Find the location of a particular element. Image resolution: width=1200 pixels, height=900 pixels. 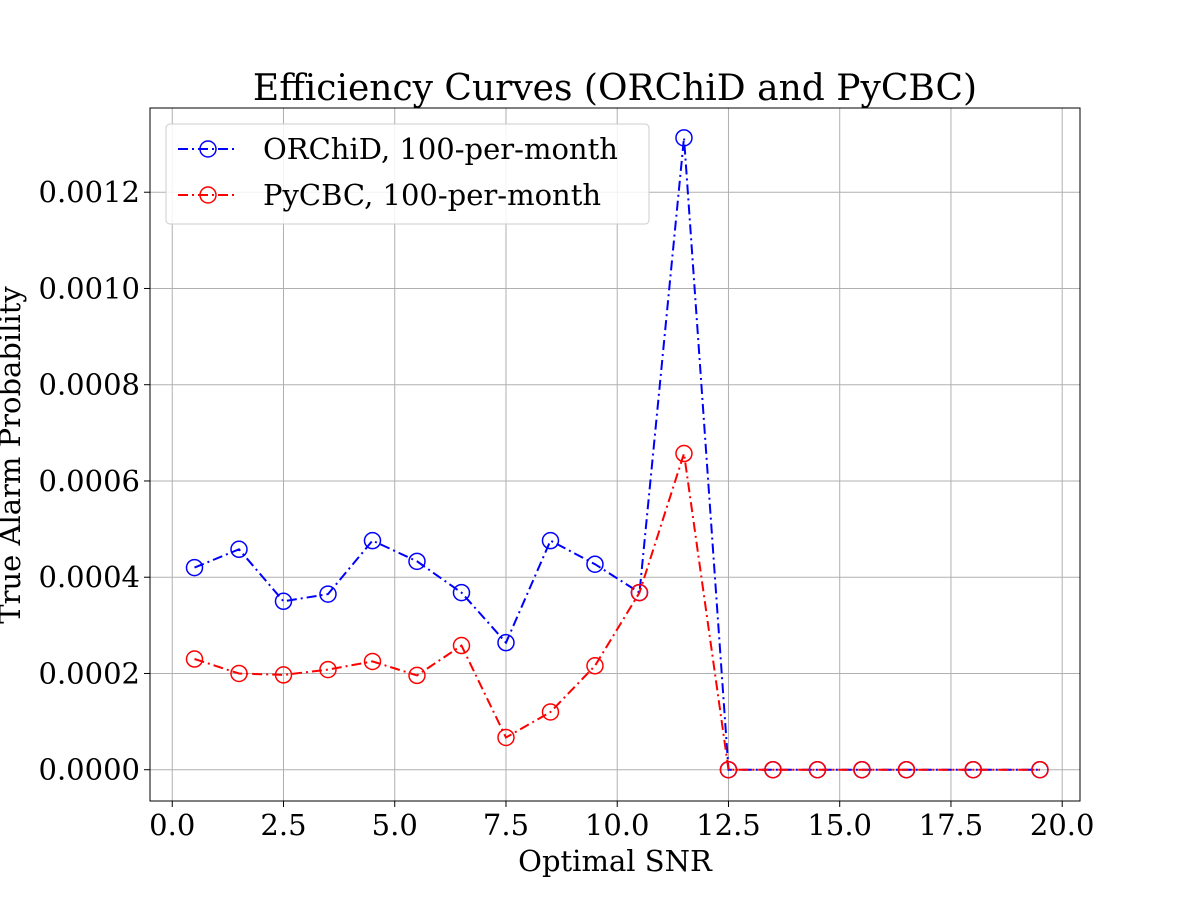

x-tick-label: 5.0 is located at coordinates (395, 825).